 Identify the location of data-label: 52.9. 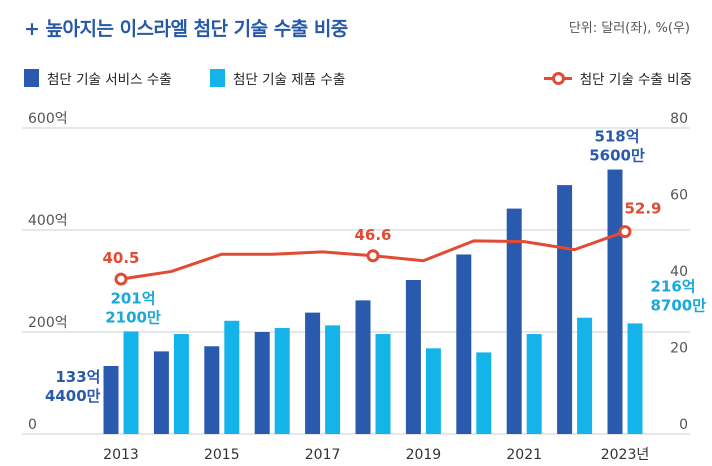
(642, 209).